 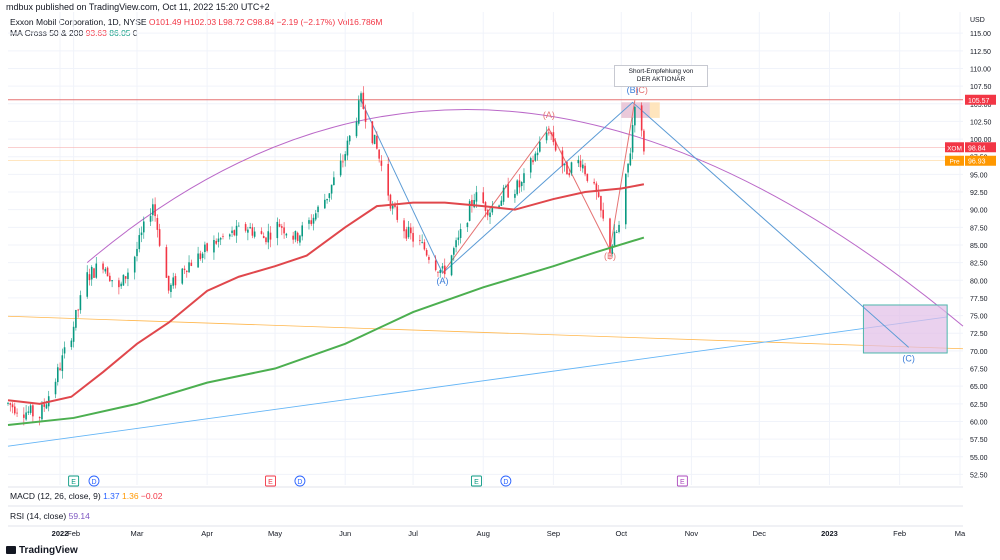 What do you see at coordinates (979, 175) in the screenshot?
I see `price-tick-label: 95.00` at bounding box center [979, 175].